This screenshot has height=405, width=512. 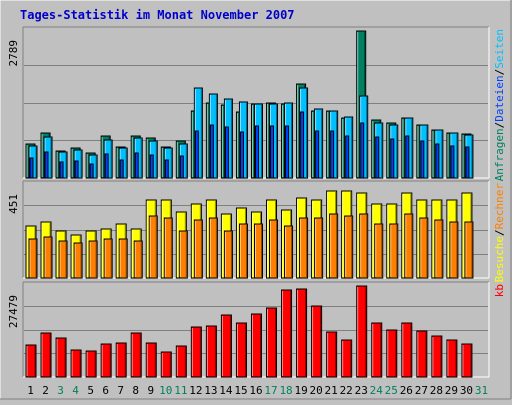 I want to click on bar-dateien-day-12-fill, so click(x=196, y=154).